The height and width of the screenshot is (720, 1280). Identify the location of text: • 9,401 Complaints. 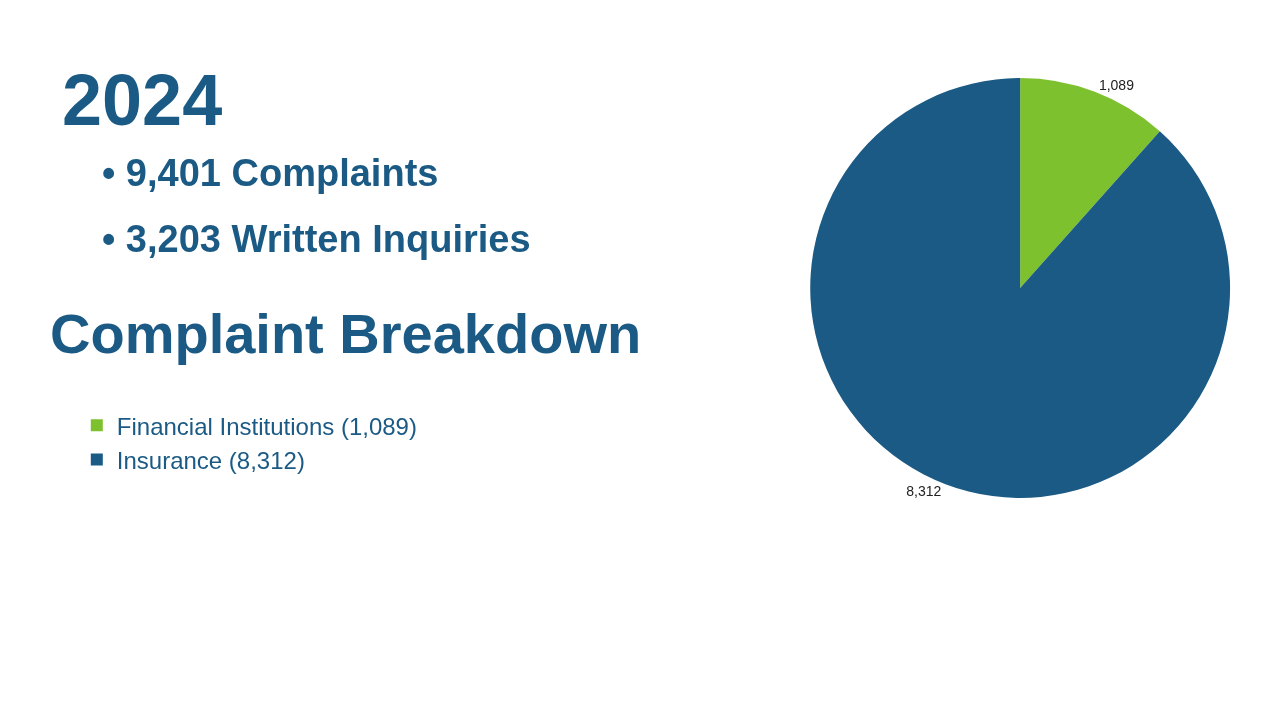
(270, 173).